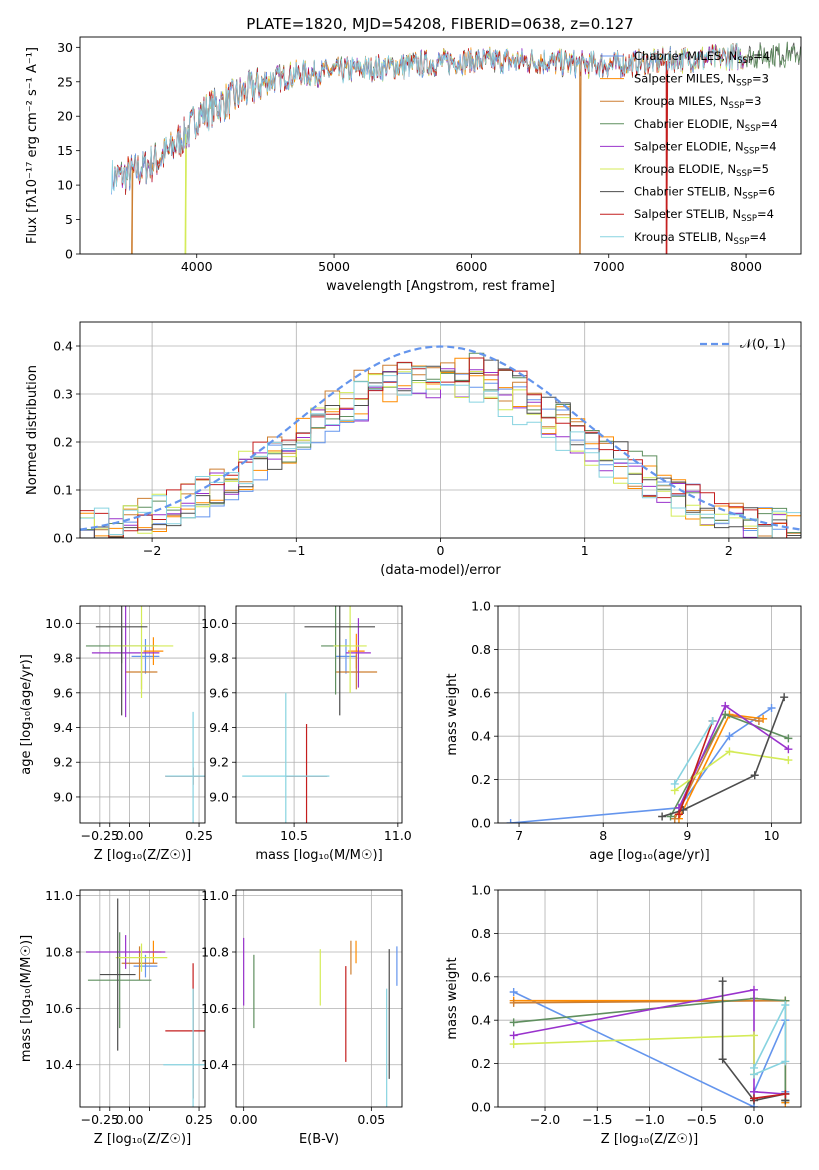 The image size is (819, 1170). Describe the element at coordinates (700, 238) in the screenshot. I see `legend-label: Kroupa STELIB, NSSP=4` at that location.